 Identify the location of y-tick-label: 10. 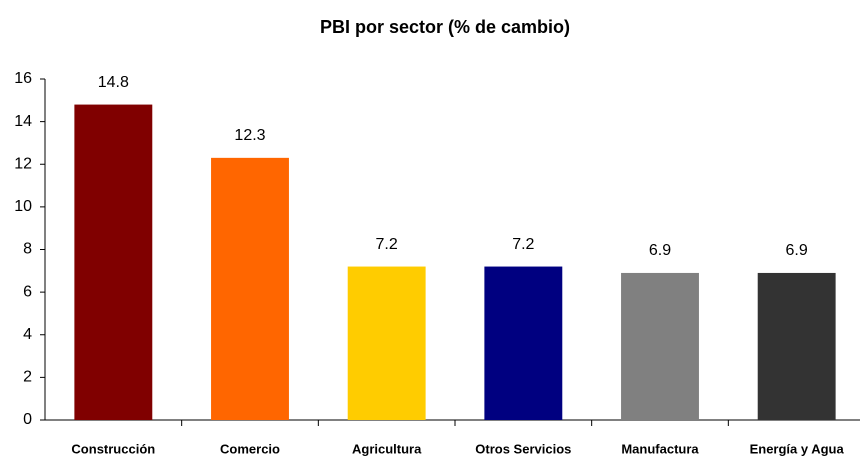
(23, 206).